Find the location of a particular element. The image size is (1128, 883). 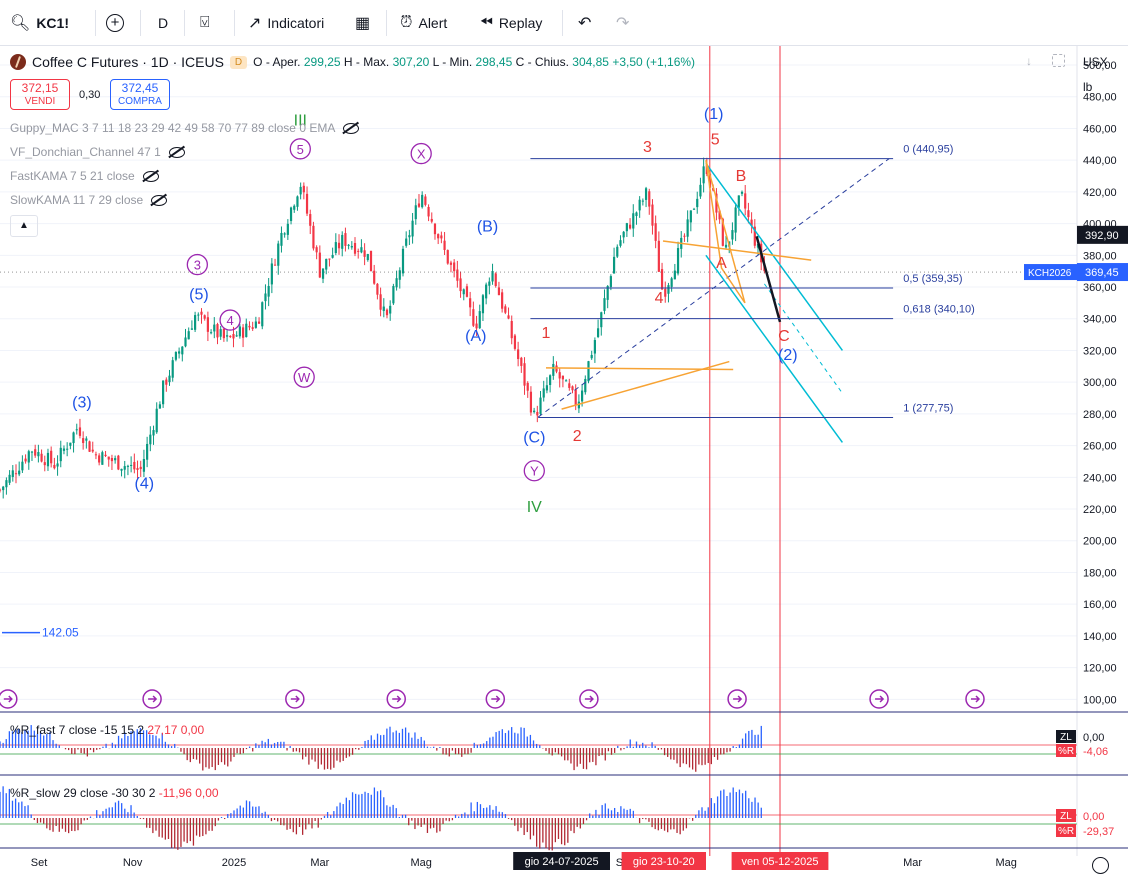

oscillator-fast is located at coordinates (538, 748).